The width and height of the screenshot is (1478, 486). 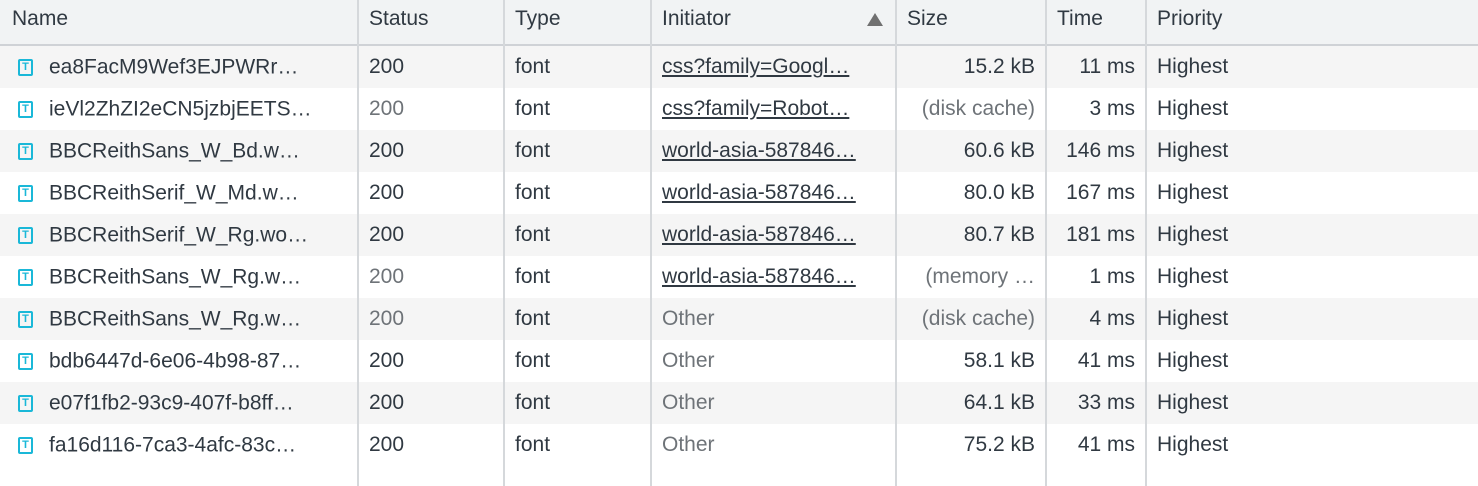 I want to click on size-cell: 60.6 kB, so click(x=999, y=150).